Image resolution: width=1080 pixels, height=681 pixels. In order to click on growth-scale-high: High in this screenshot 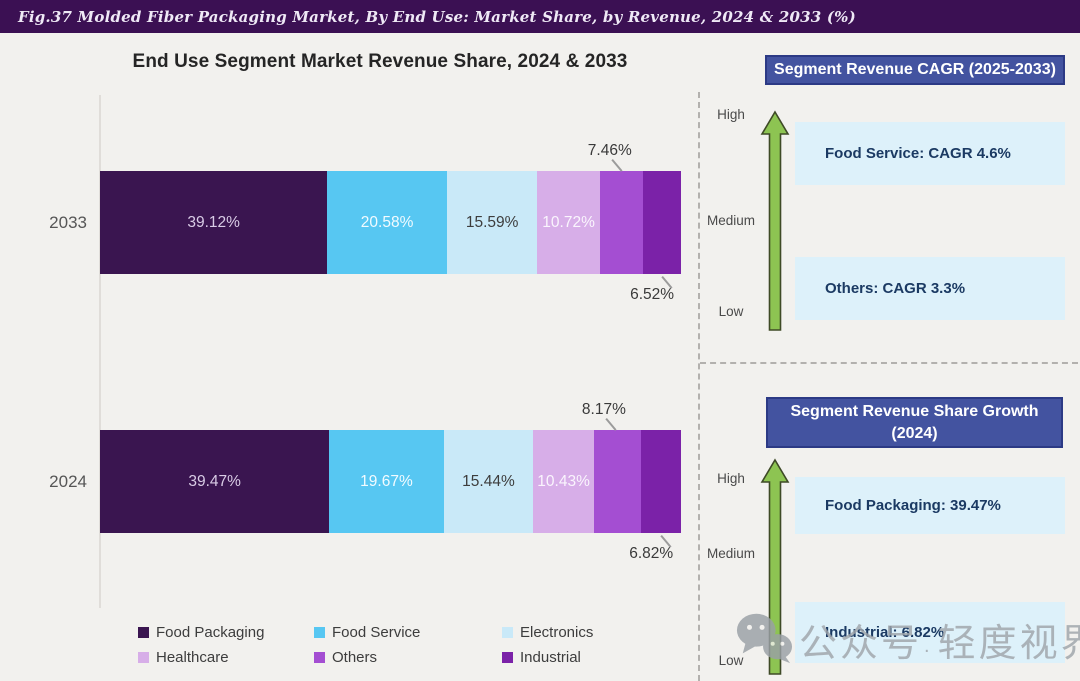, I will do `click(731, 478)`.